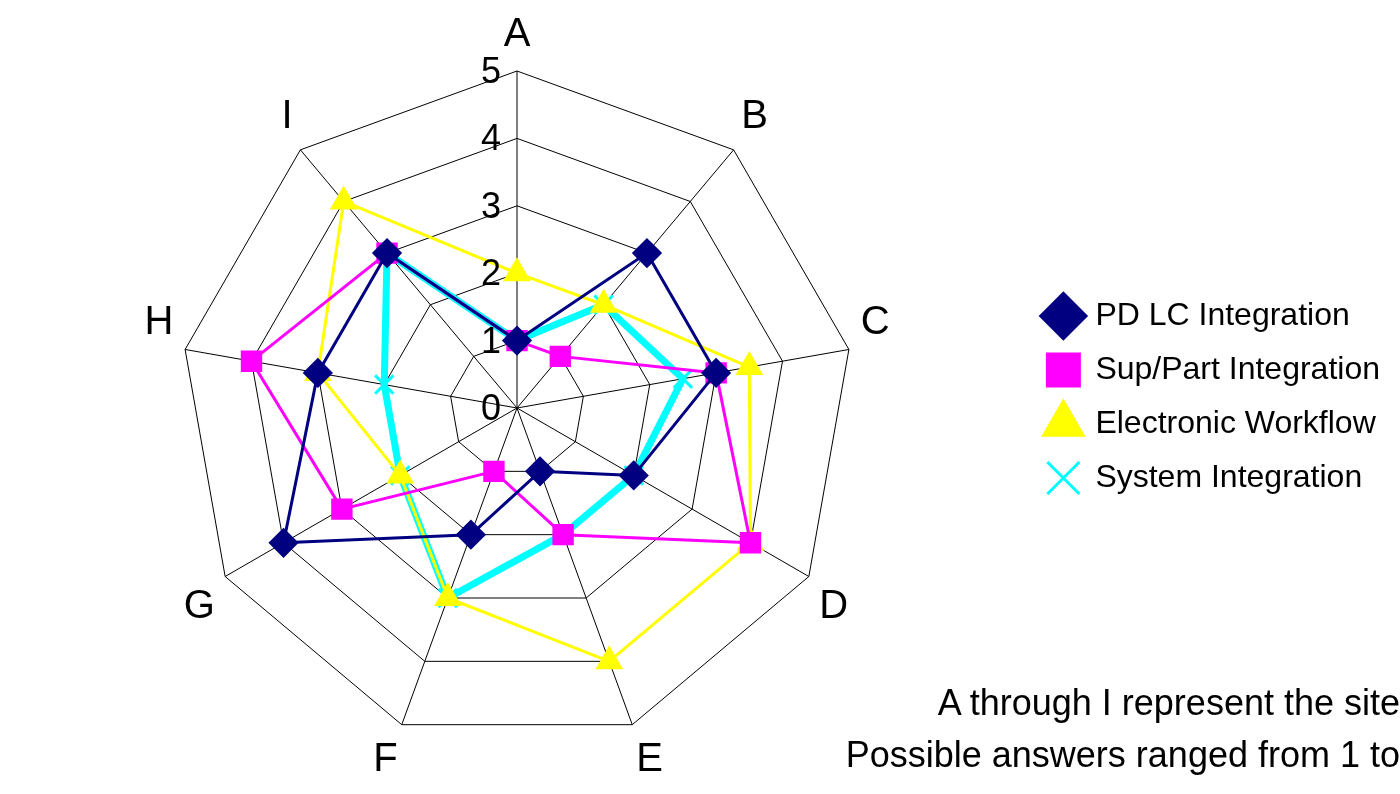 The image size is (1400, 794). What do you see at coordinates (385, 756) in the screenshot?
I see `spoke-label: F` at bounding box center [385, 756].